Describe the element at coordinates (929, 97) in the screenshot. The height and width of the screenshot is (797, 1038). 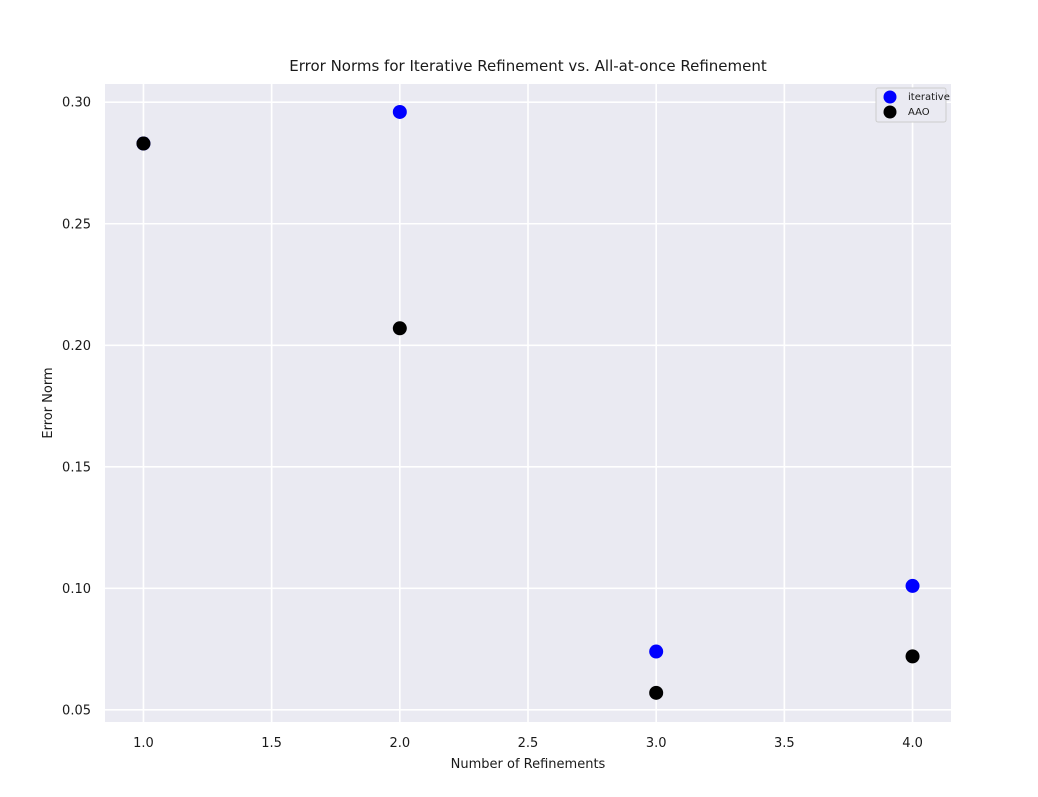
I see `legend-label-iterative: iterative` at that location.